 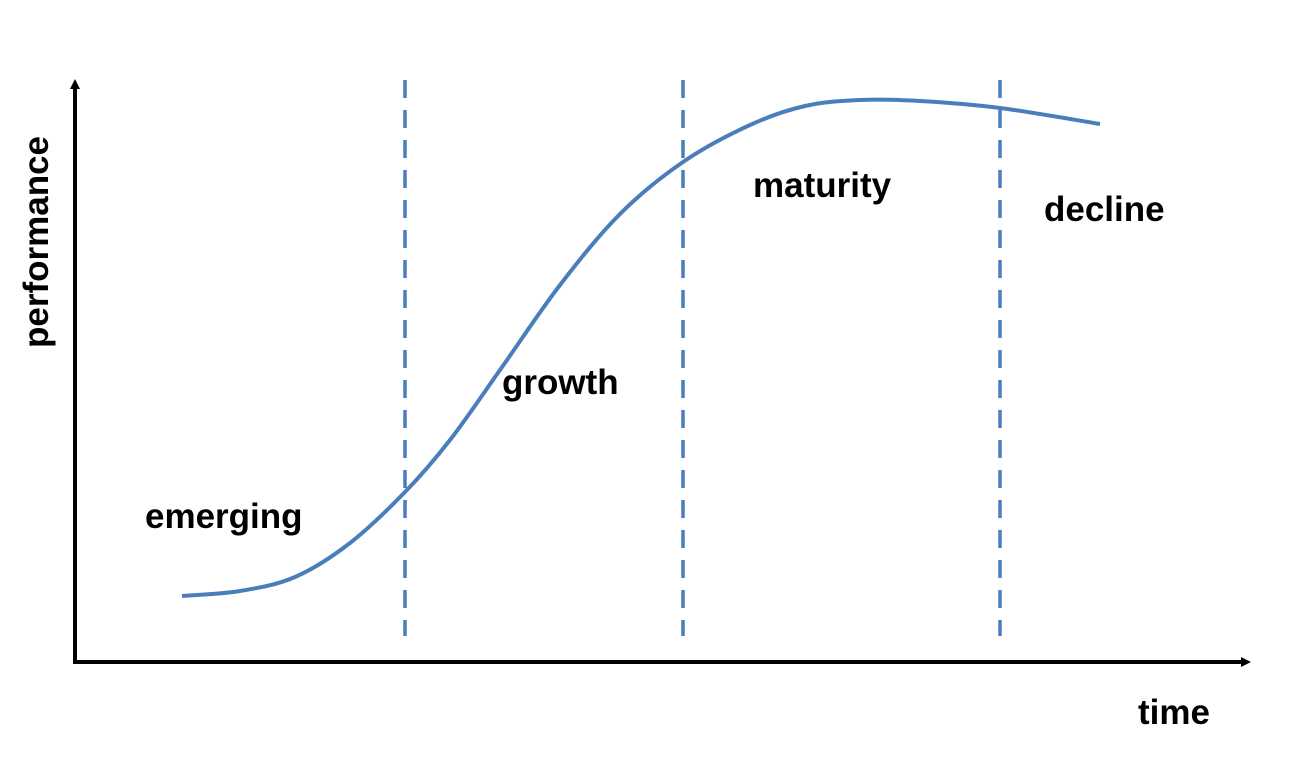 I want to click on phase-label-maturity: maturity, so click(x=822, y=185).